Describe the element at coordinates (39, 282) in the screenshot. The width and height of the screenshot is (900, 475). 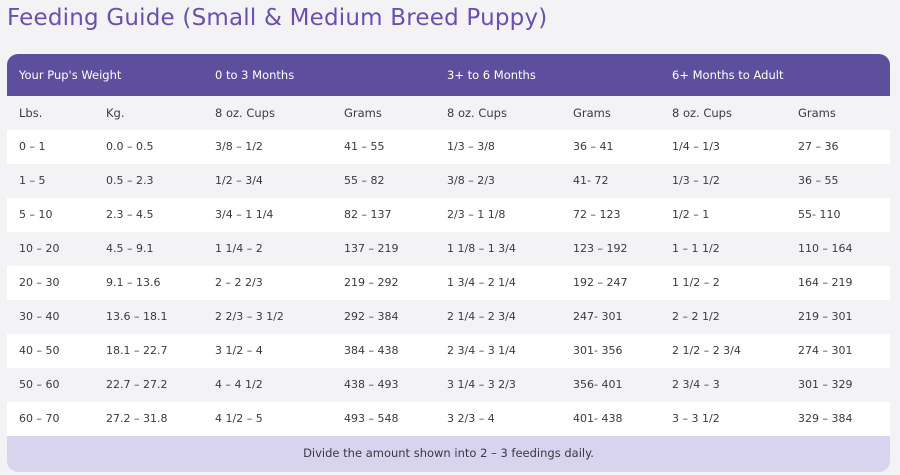
I see `table-cell: 20 – 30` at that location.